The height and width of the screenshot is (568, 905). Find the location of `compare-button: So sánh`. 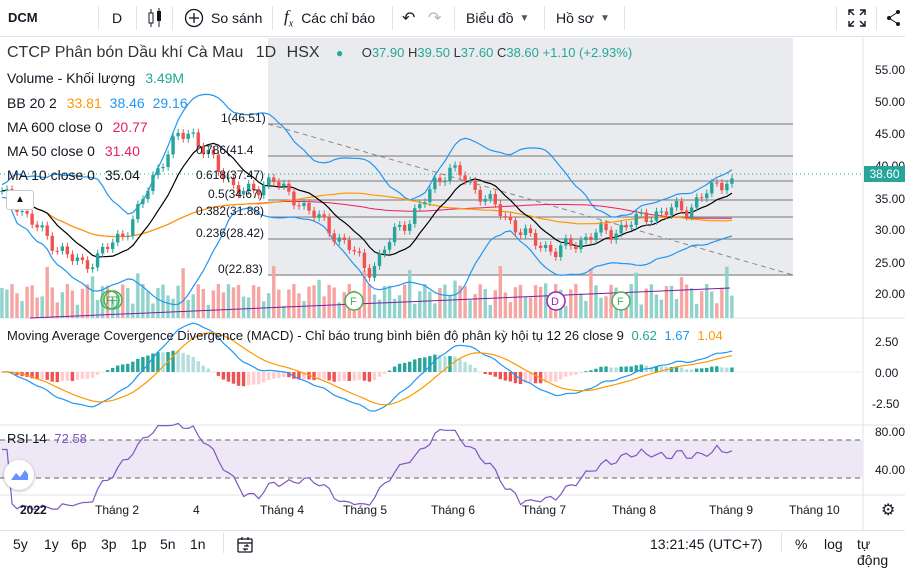

compare-button: So sánh is located at coordinates (223, 18).